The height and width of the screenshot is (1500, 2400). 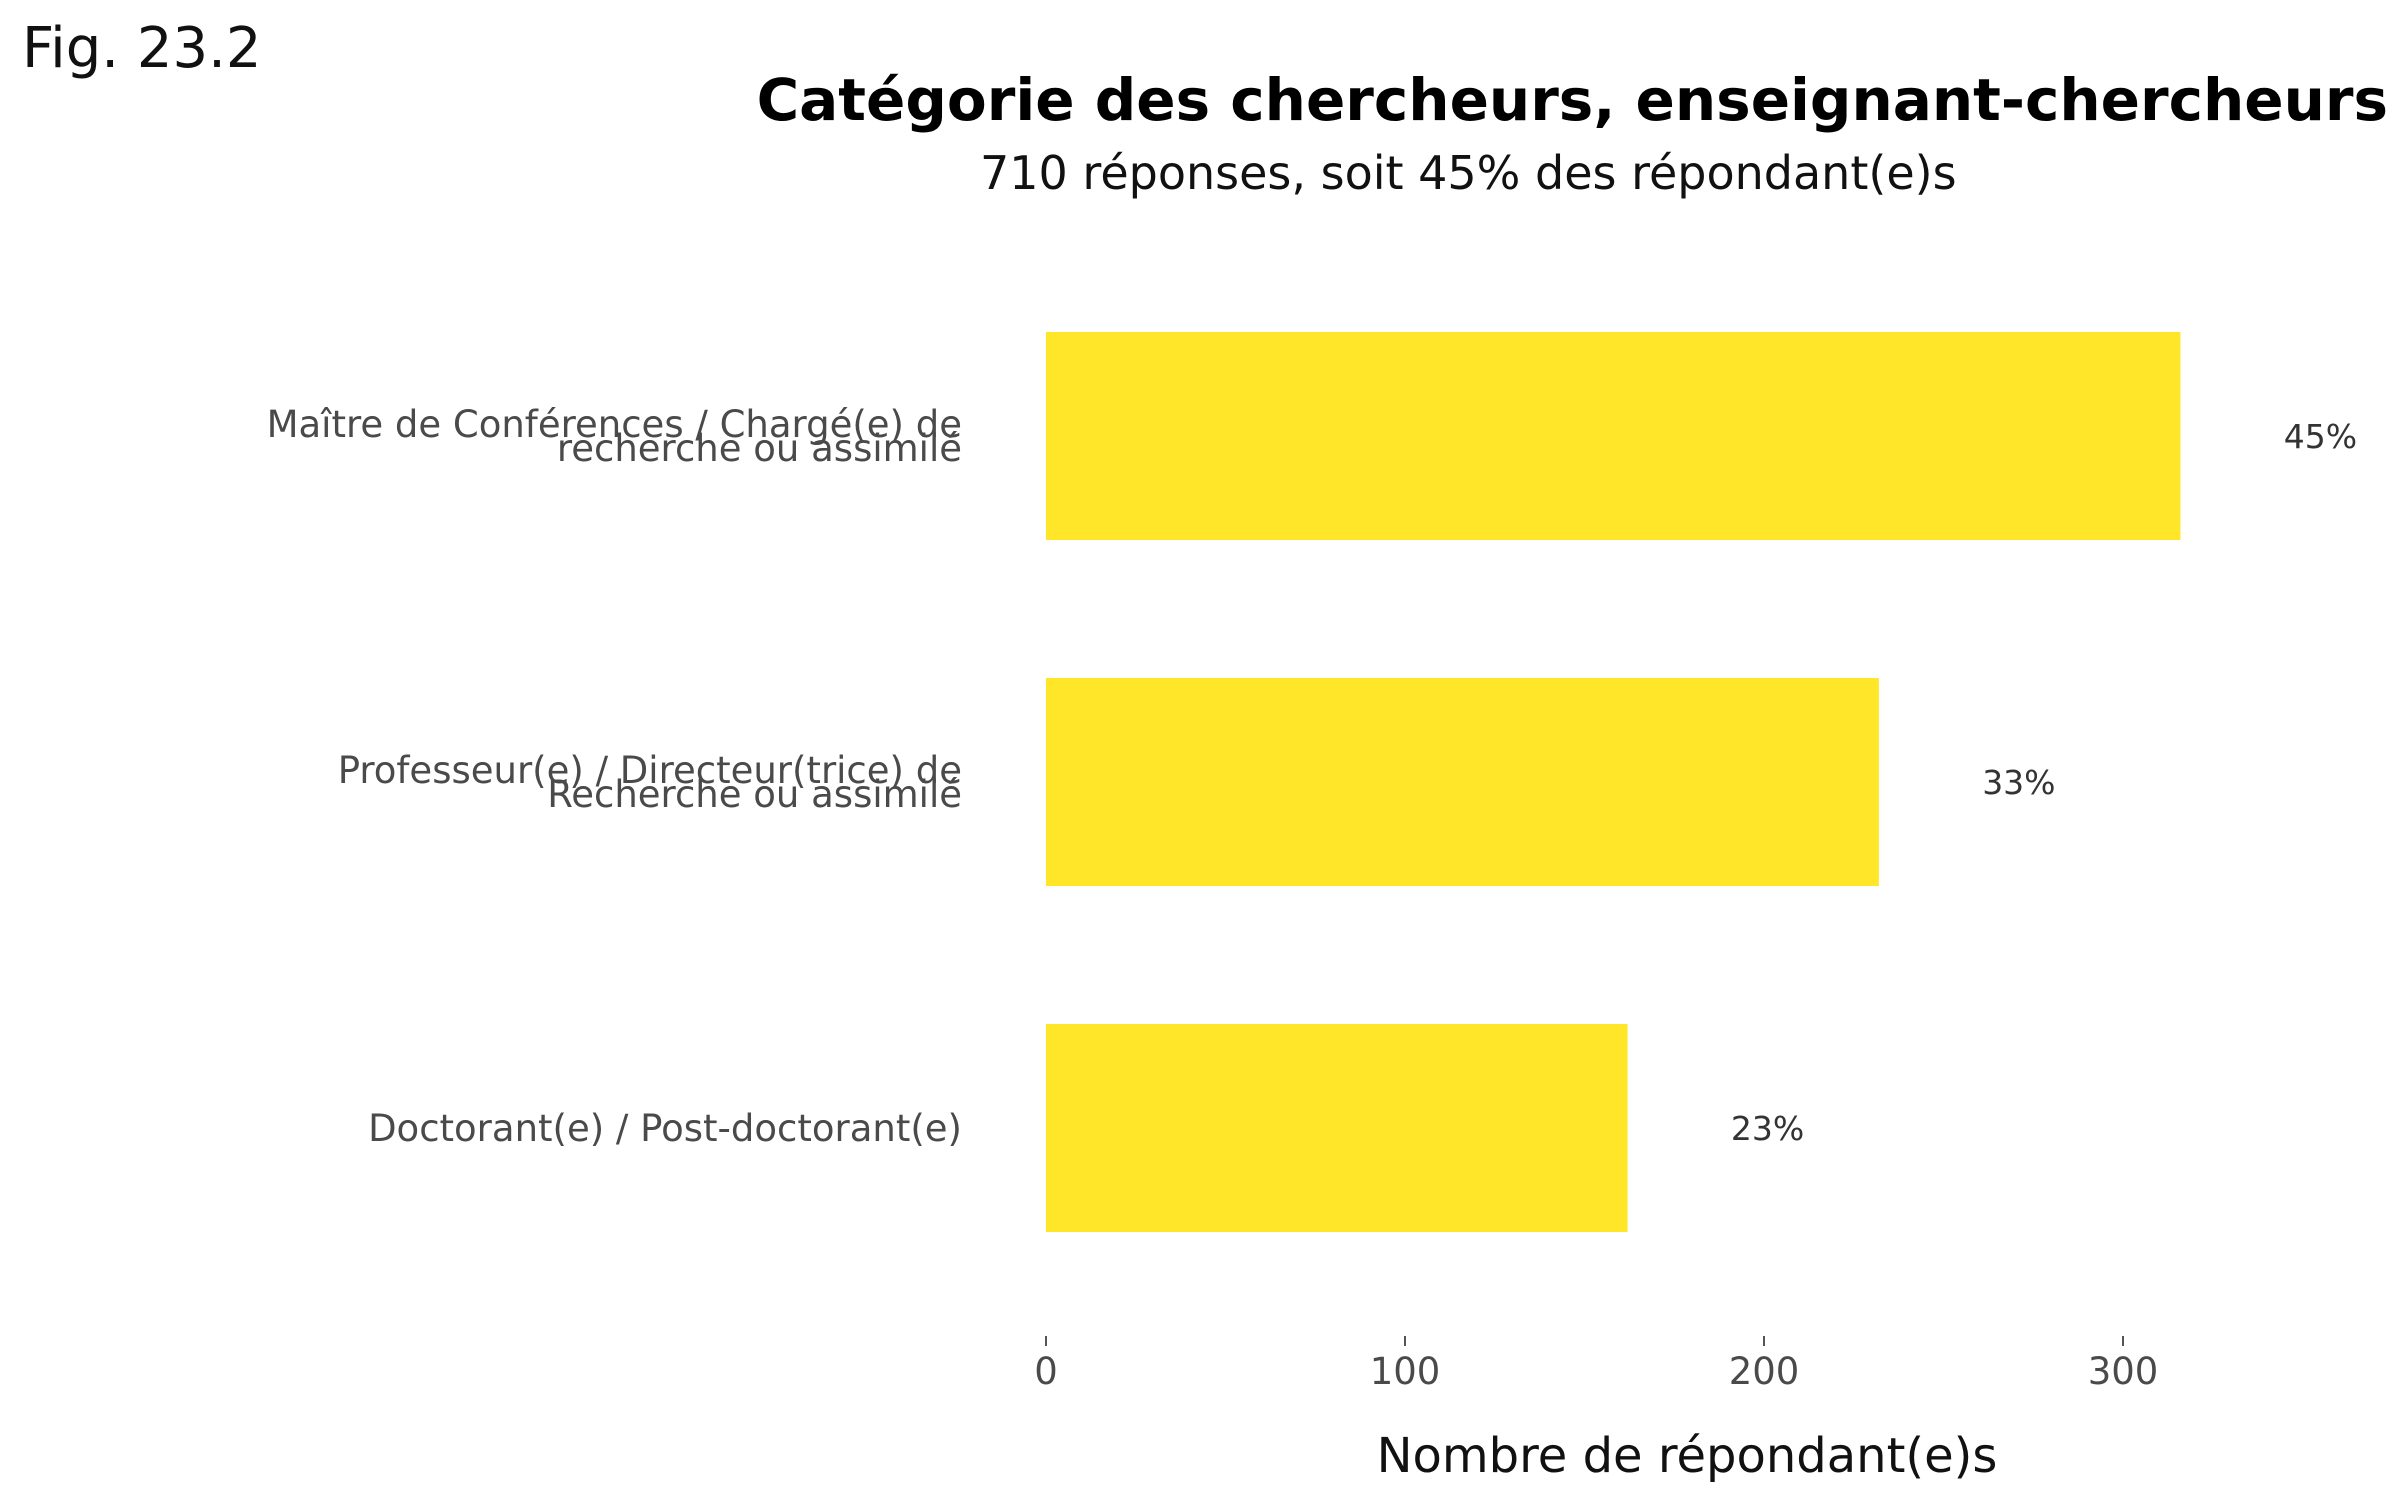 What do you see at coordinates (1468, 173) in the screenshot?
I see `chart-subtitle: 710 réponses, soit 45% des répondant(e)s` at bounding box center [1468, 173].